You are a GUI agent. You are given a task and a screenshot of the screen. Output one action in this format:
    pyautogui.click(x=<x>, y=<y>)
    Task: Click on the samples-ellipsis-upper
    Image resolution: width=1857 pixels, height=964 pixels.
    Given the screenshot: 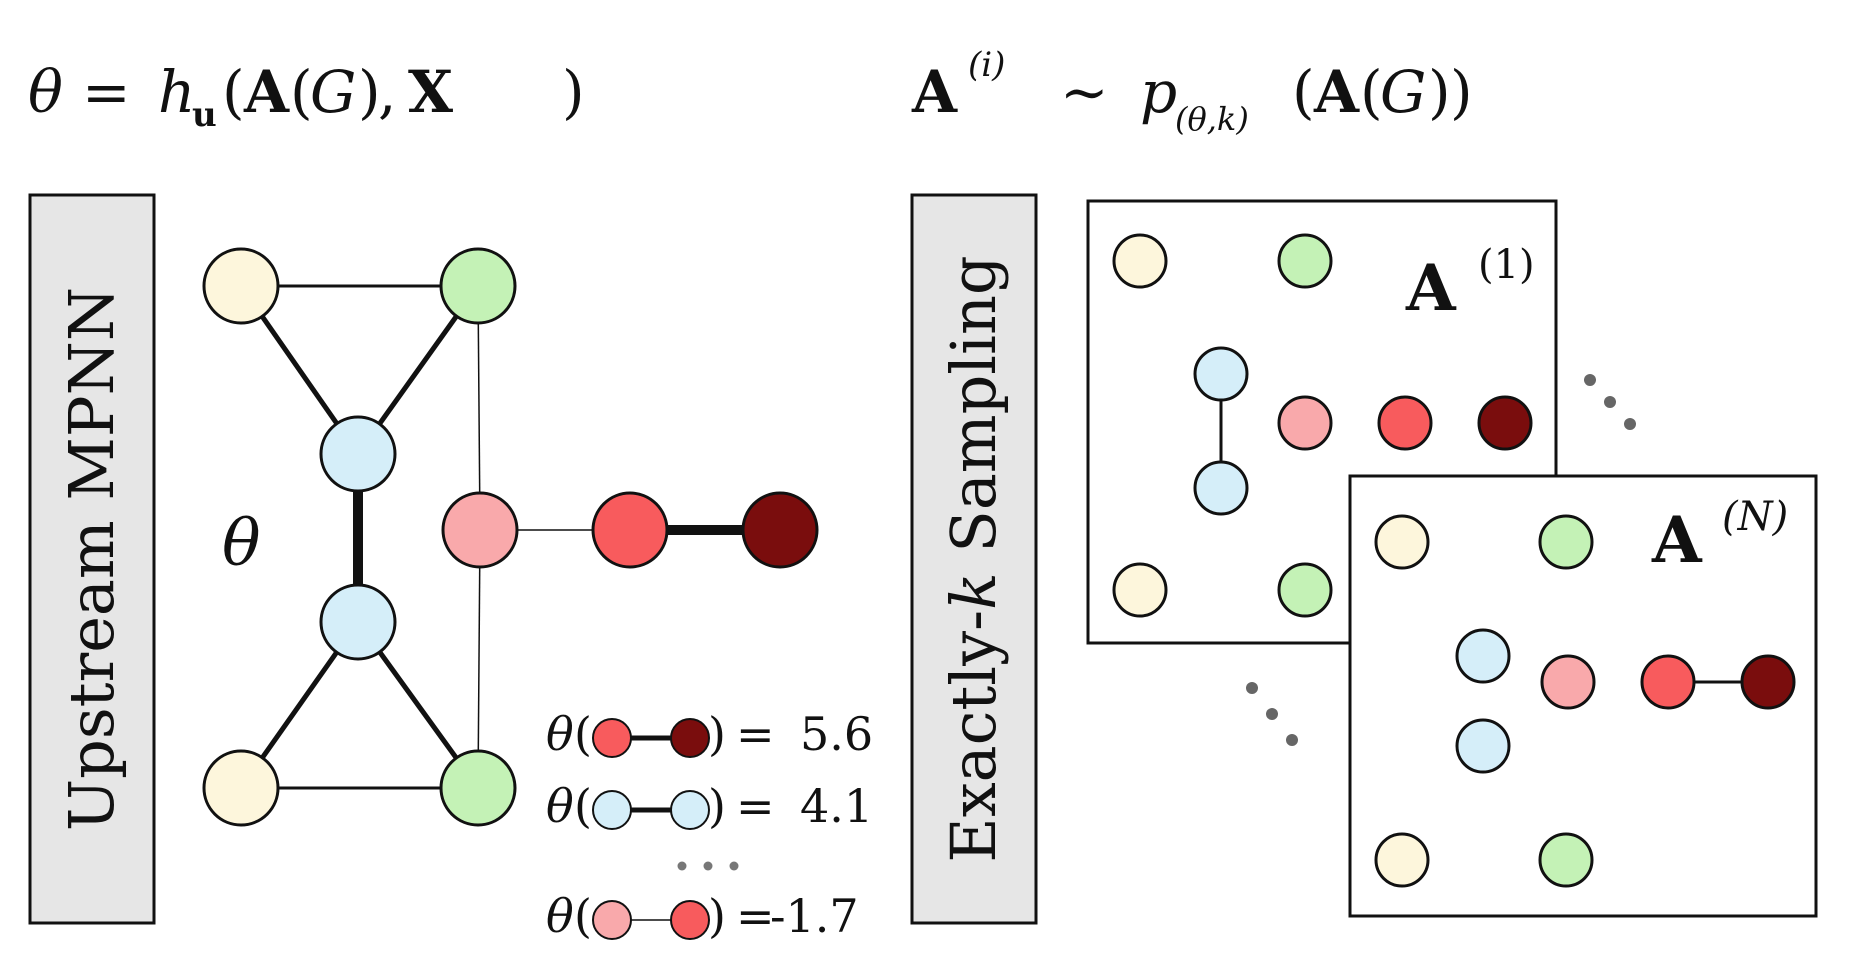 What is the action you would take?
    pyautogui.click(x=1610, y=402)
    